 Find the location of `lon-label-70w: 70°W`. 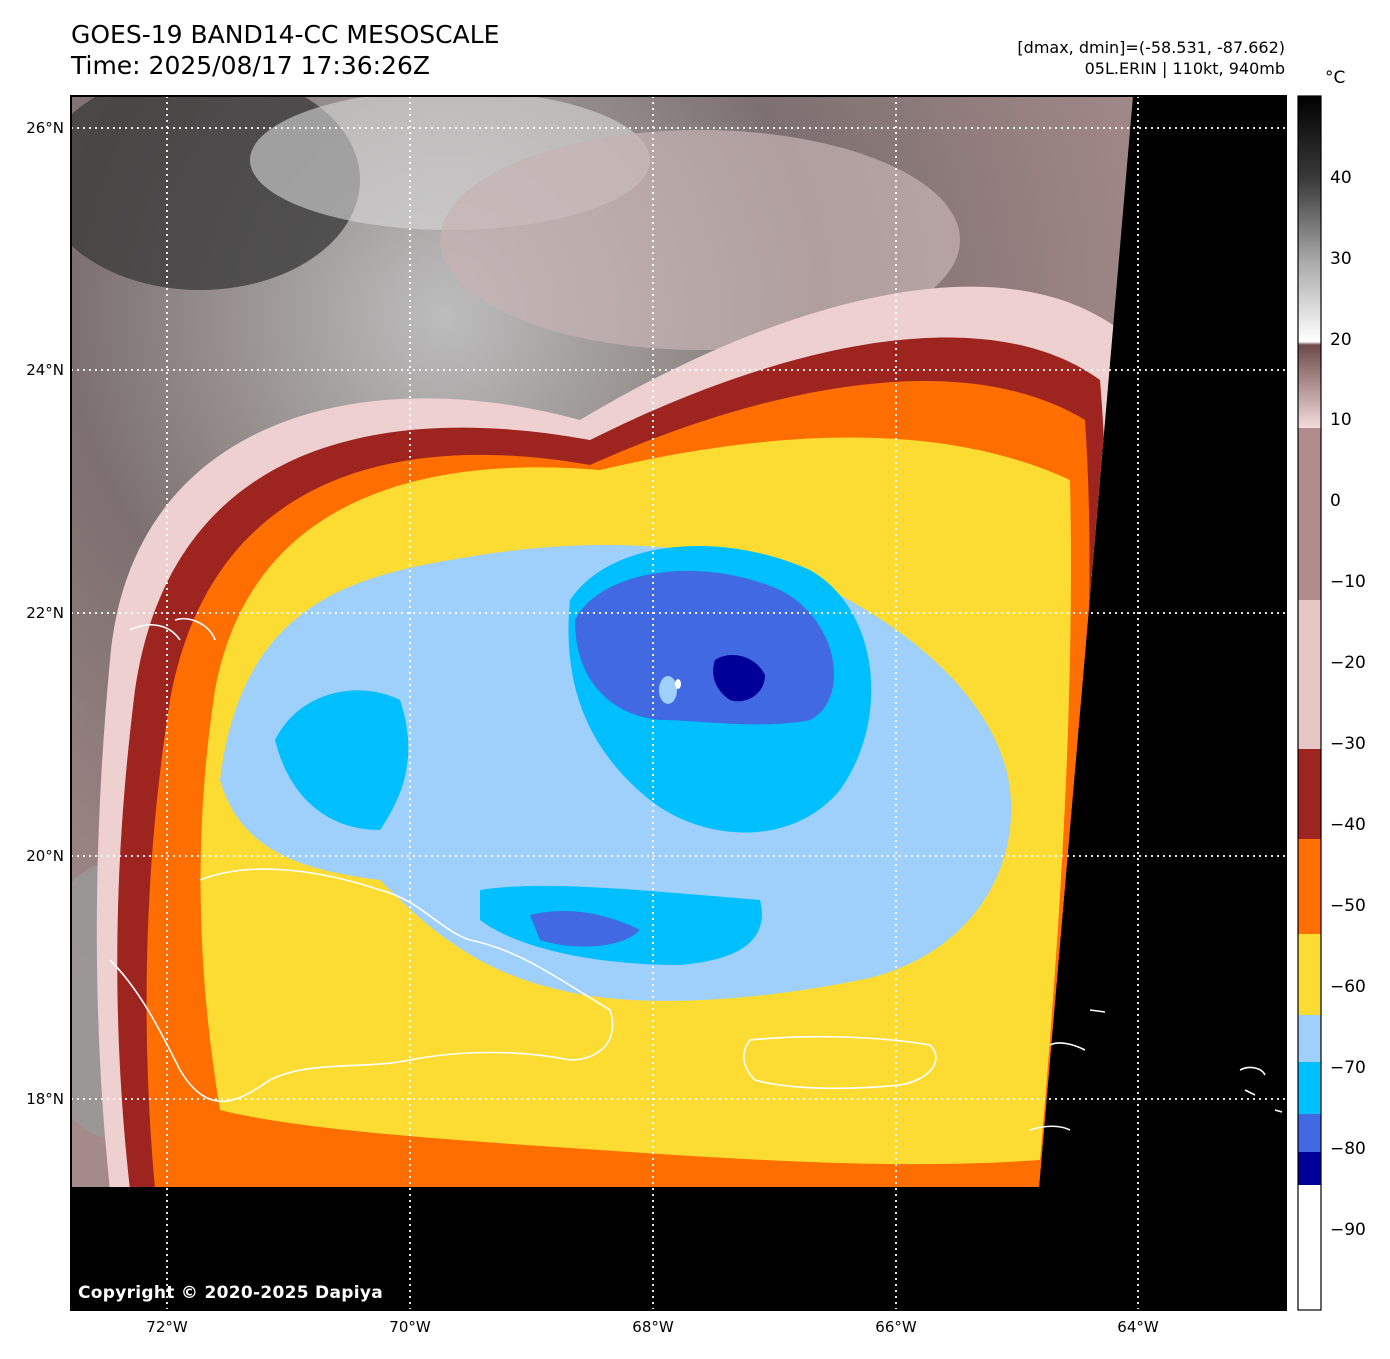

lon-label-70w: 70°W is located at coordinates (410, 1327).